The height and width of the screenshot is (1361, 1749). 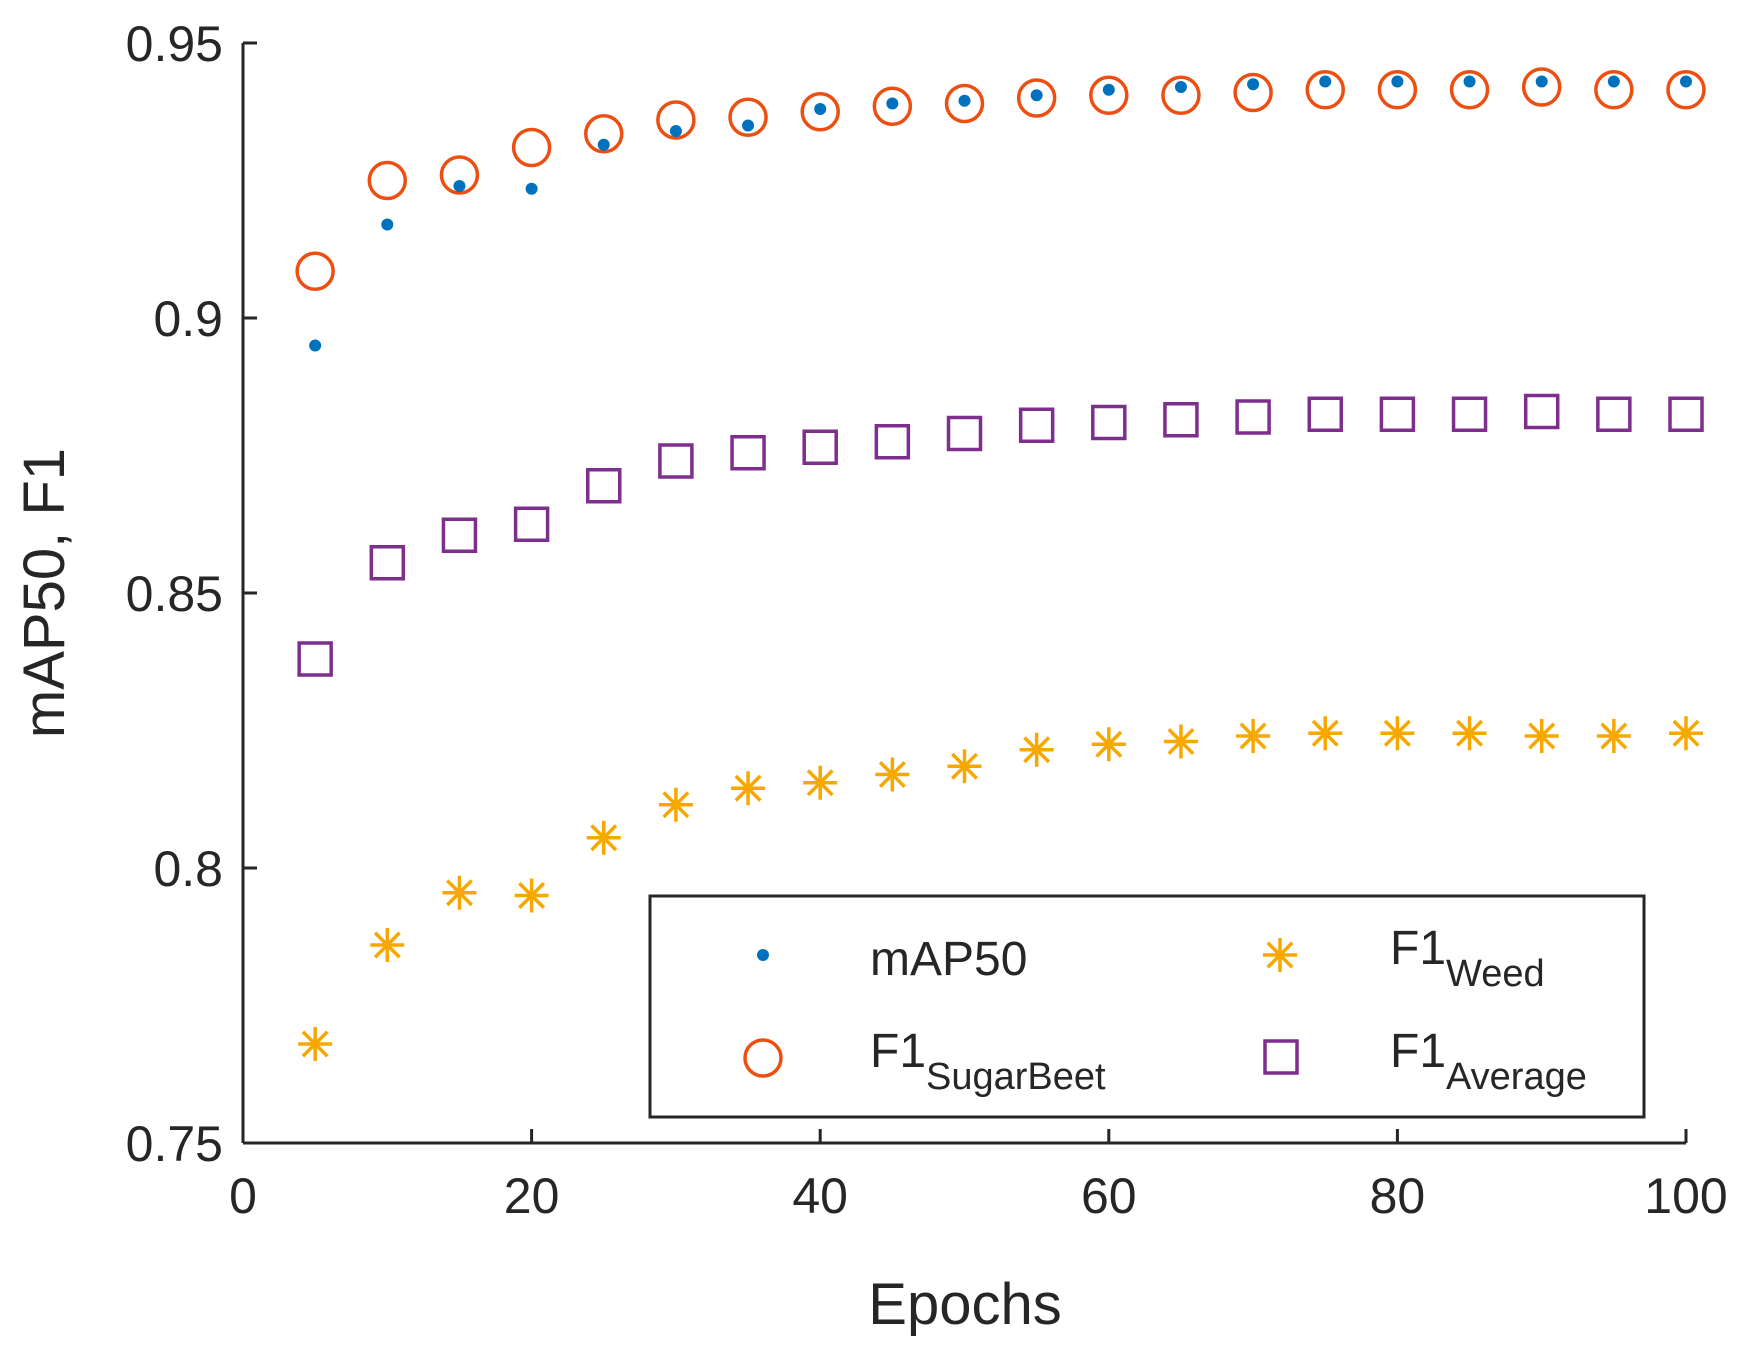 I want to click on x-tick-label: 40, so click(x=820, y=1196).